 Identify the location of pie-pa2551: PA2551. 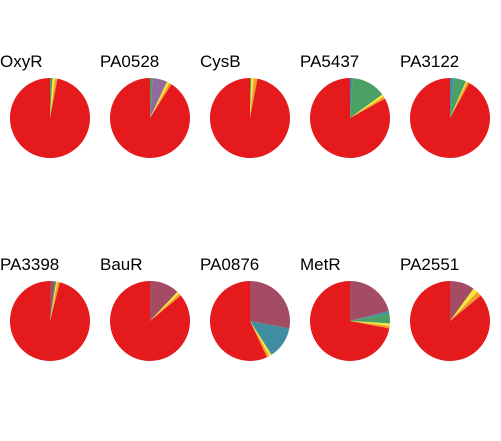
(445, 308).